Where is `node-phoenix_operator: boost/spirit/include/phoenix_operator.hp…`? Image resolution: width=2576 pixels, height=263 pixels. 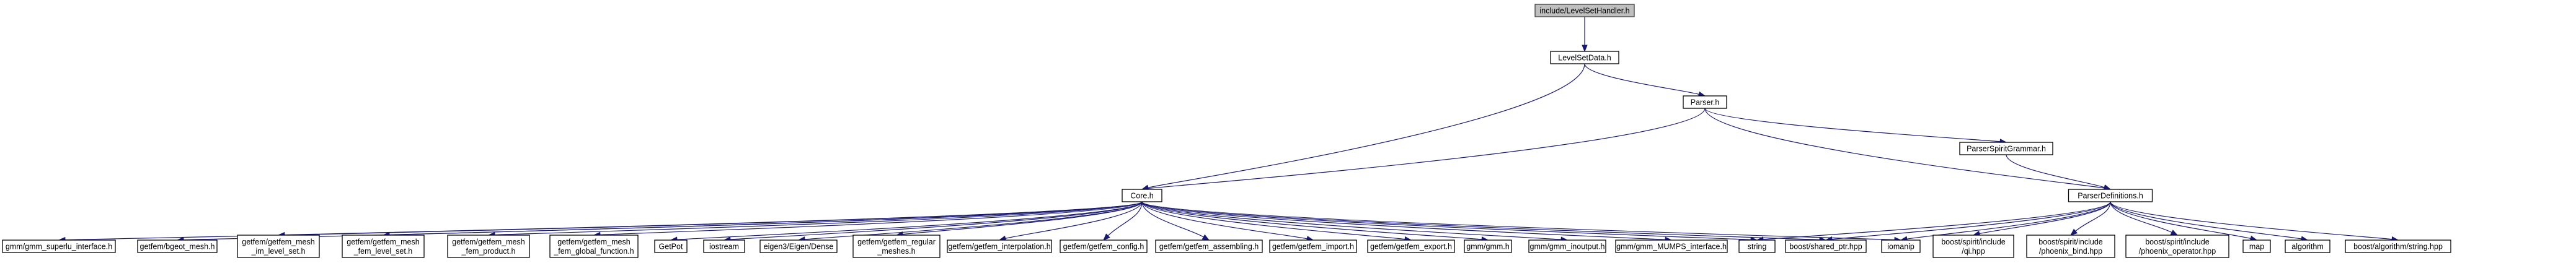
node-phoenix_operator: boost/spirit/include/phoenix_operator.hp… is located at coordinates (2177, 246).